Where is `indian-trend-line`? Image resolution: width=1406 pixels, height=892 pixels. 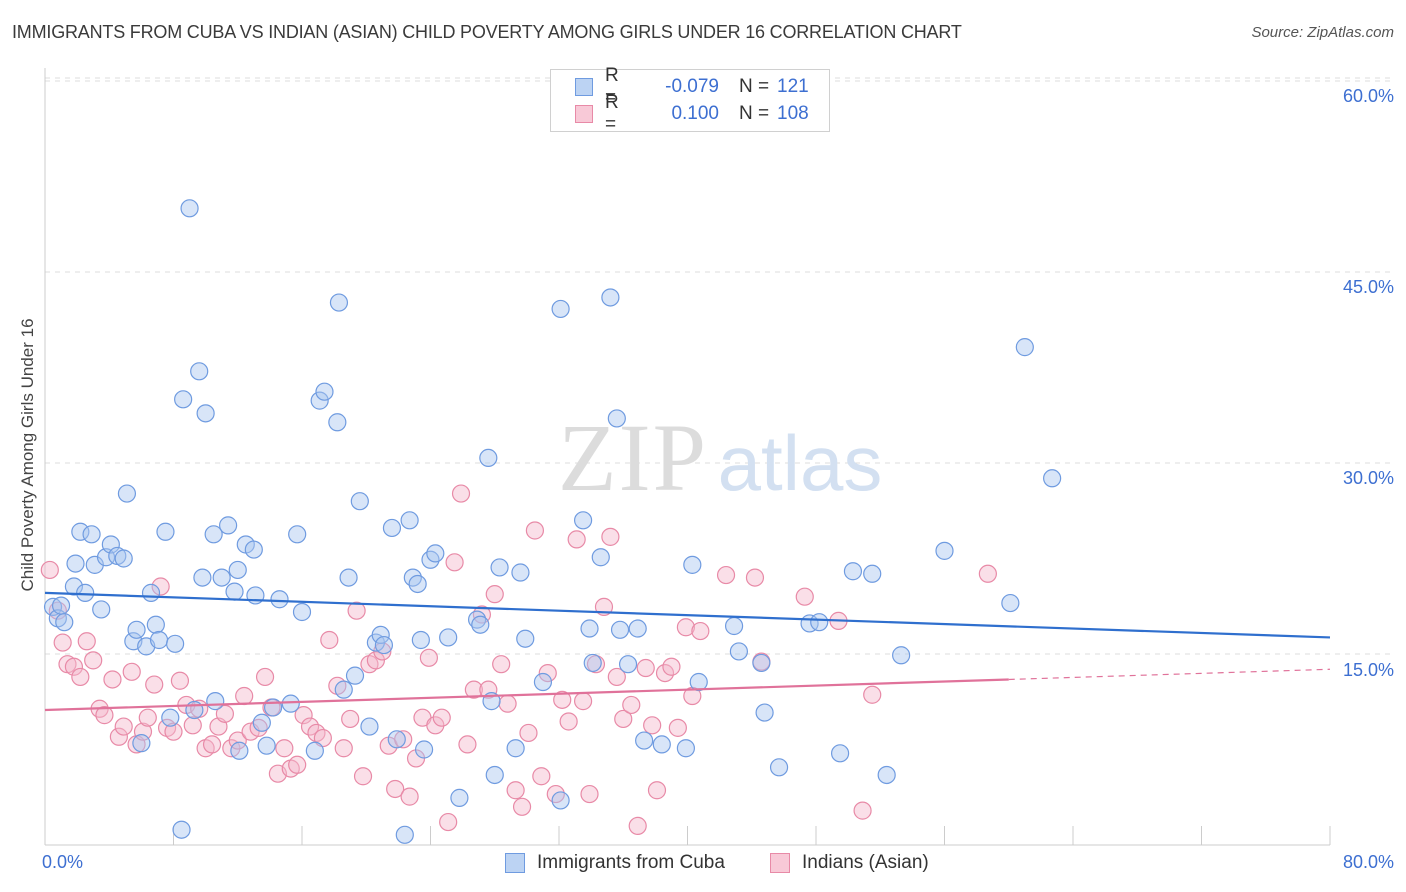
indian-trend-line is located at coordinates (526, 695).